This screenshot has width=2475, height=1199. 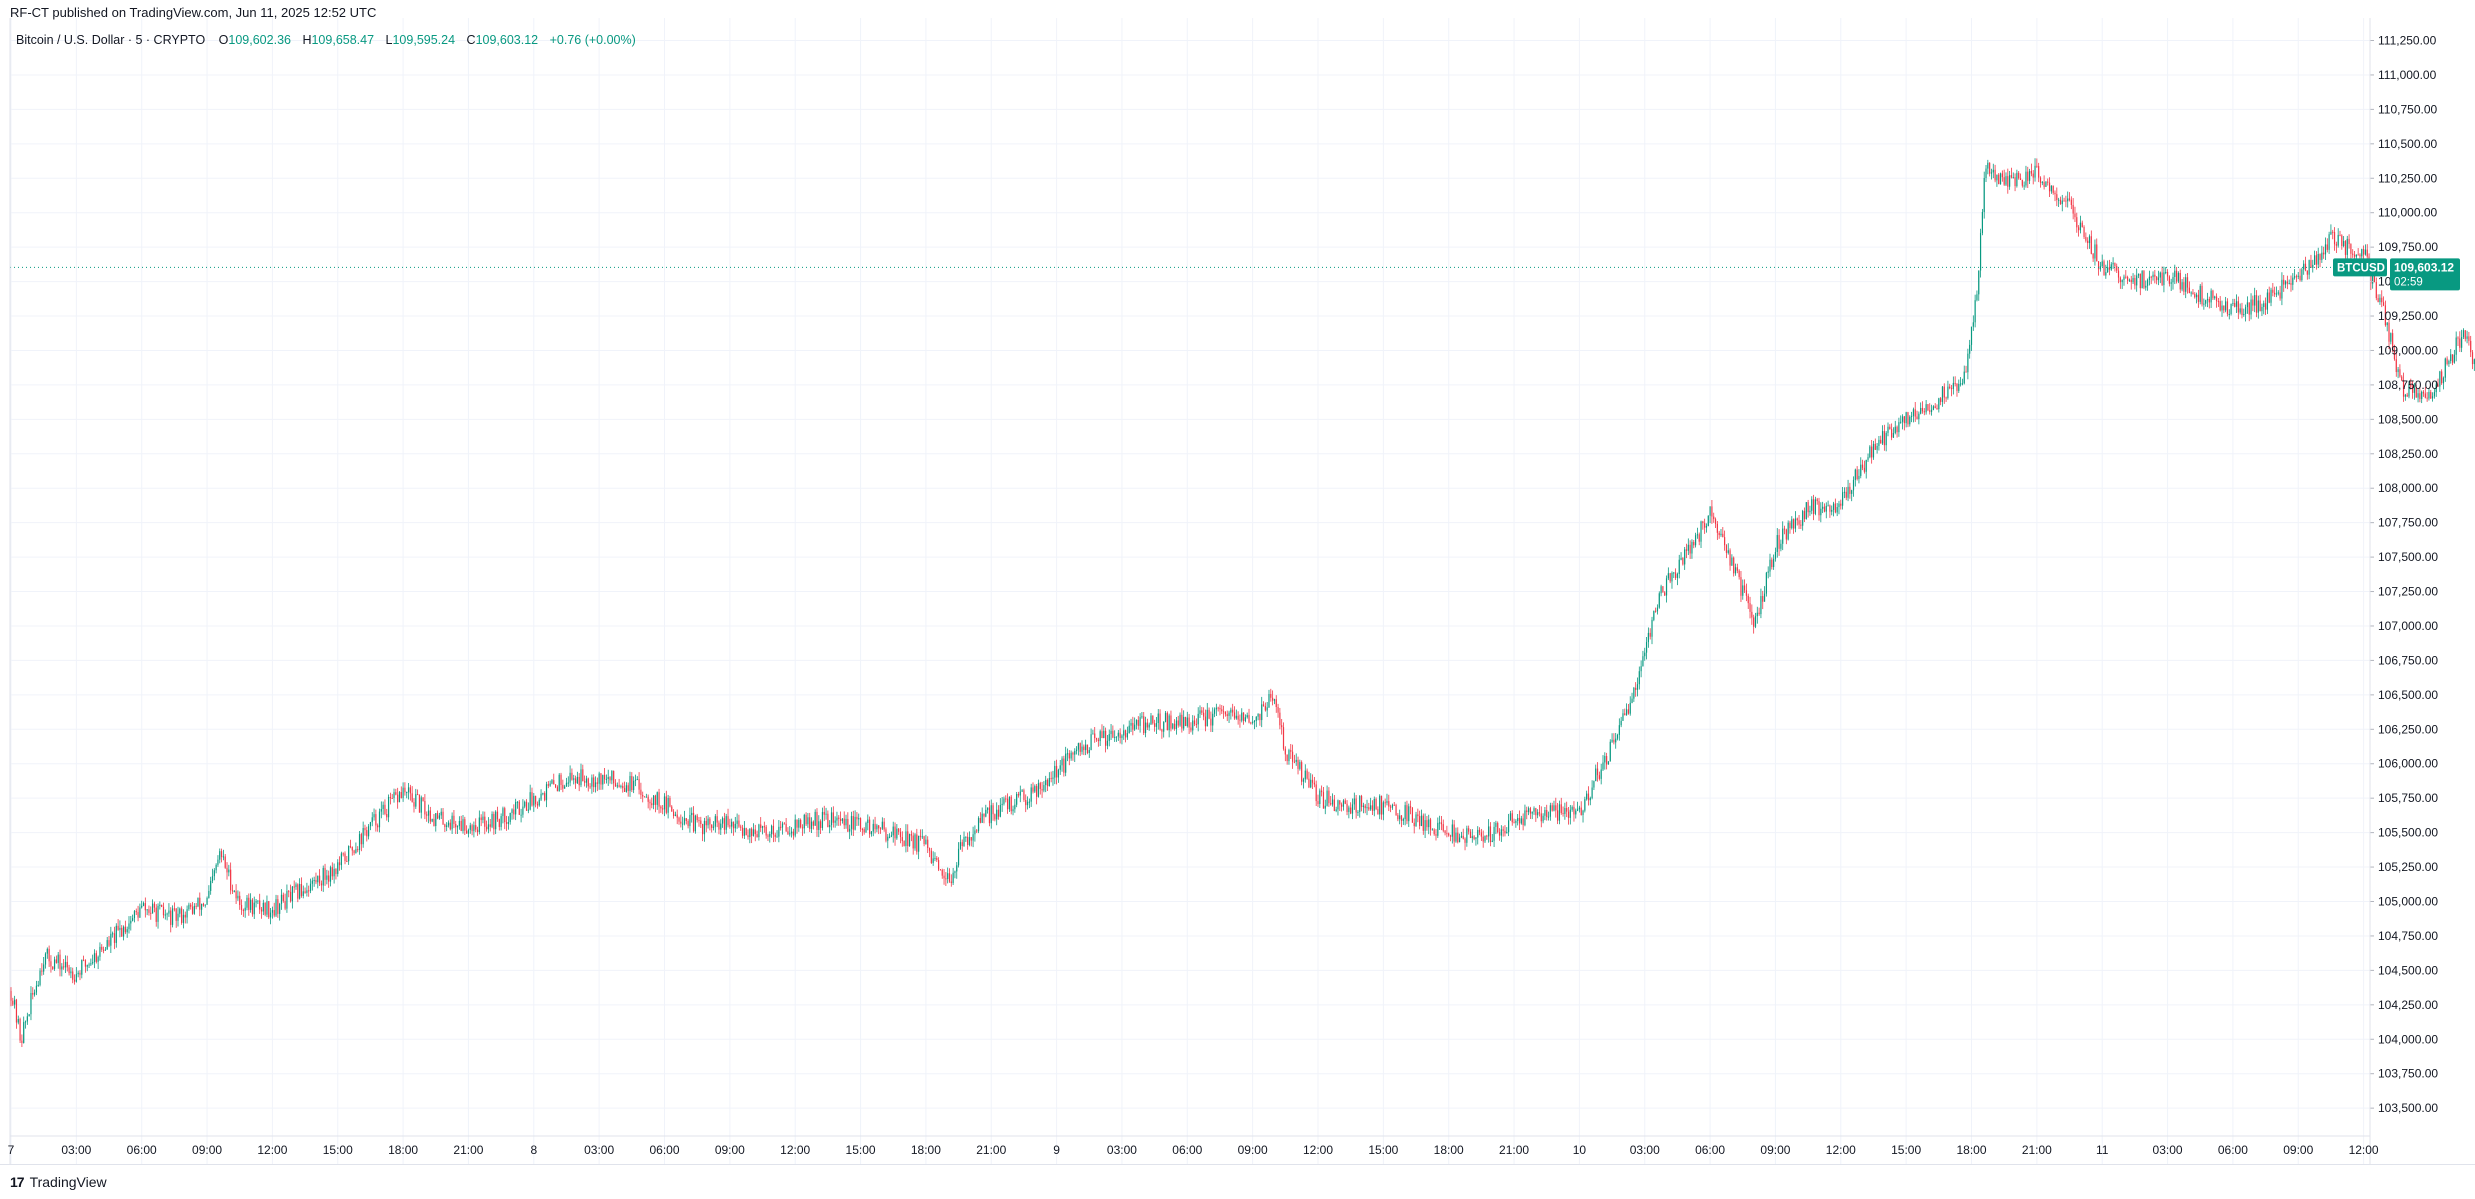 I want to click on x-tick-label: 18:00, so click(x=1449, y=1150).